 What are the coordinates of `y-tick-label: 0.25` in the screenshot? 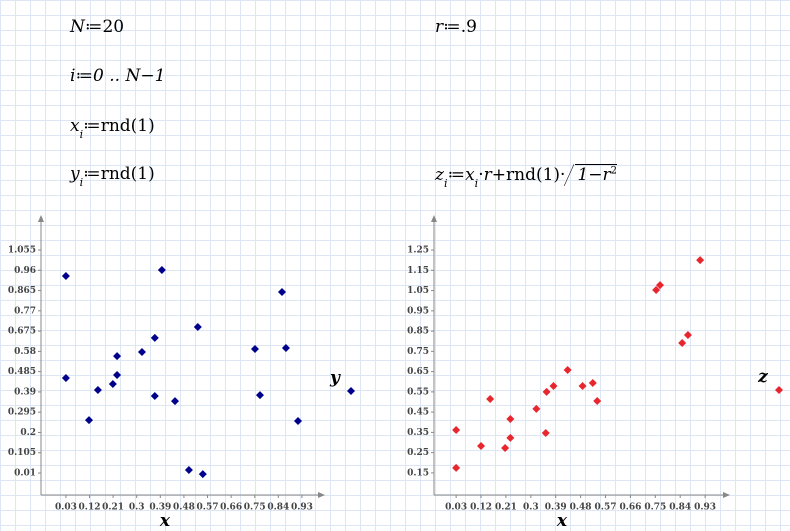 It's located at (418, 453).